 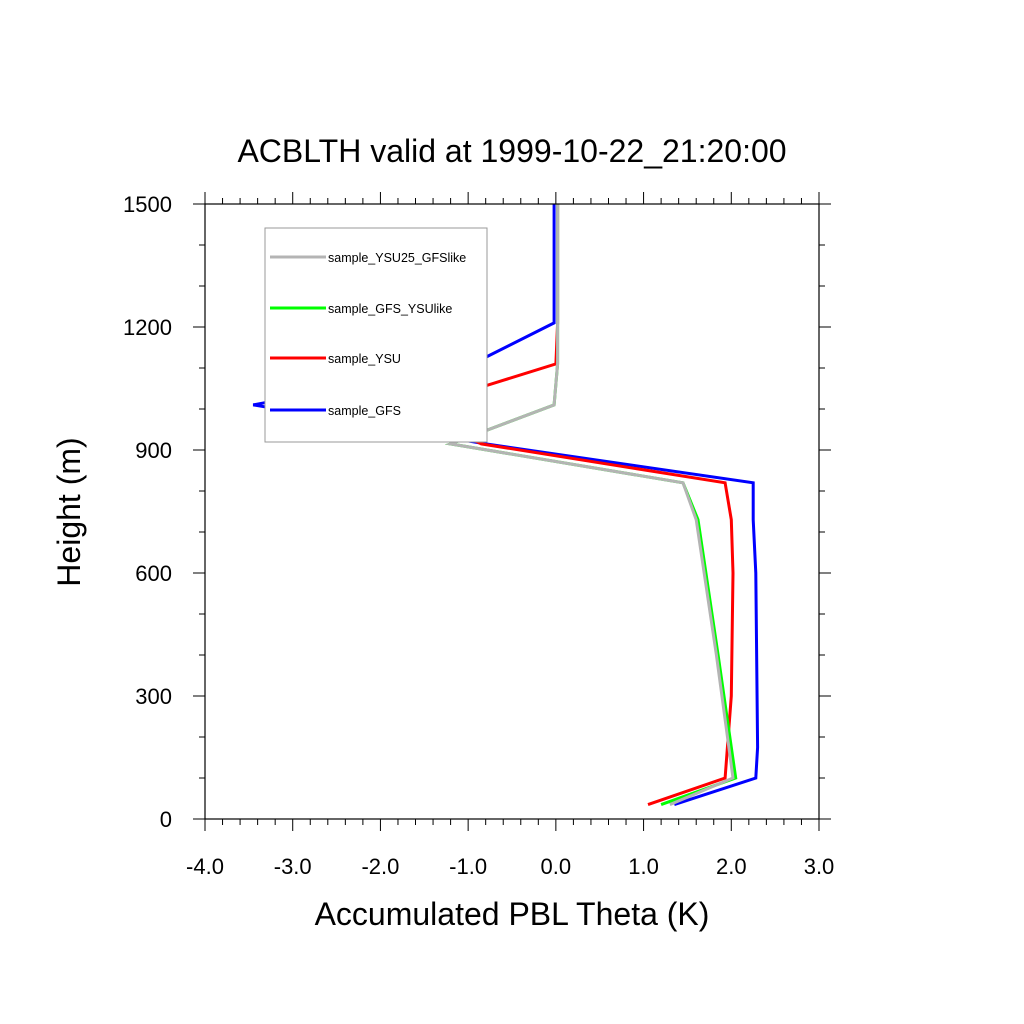 What do you see at coordinates (147, 327) in the screenshot?
I see `y-tick-label: 1200` at bounding box center [147, 327].